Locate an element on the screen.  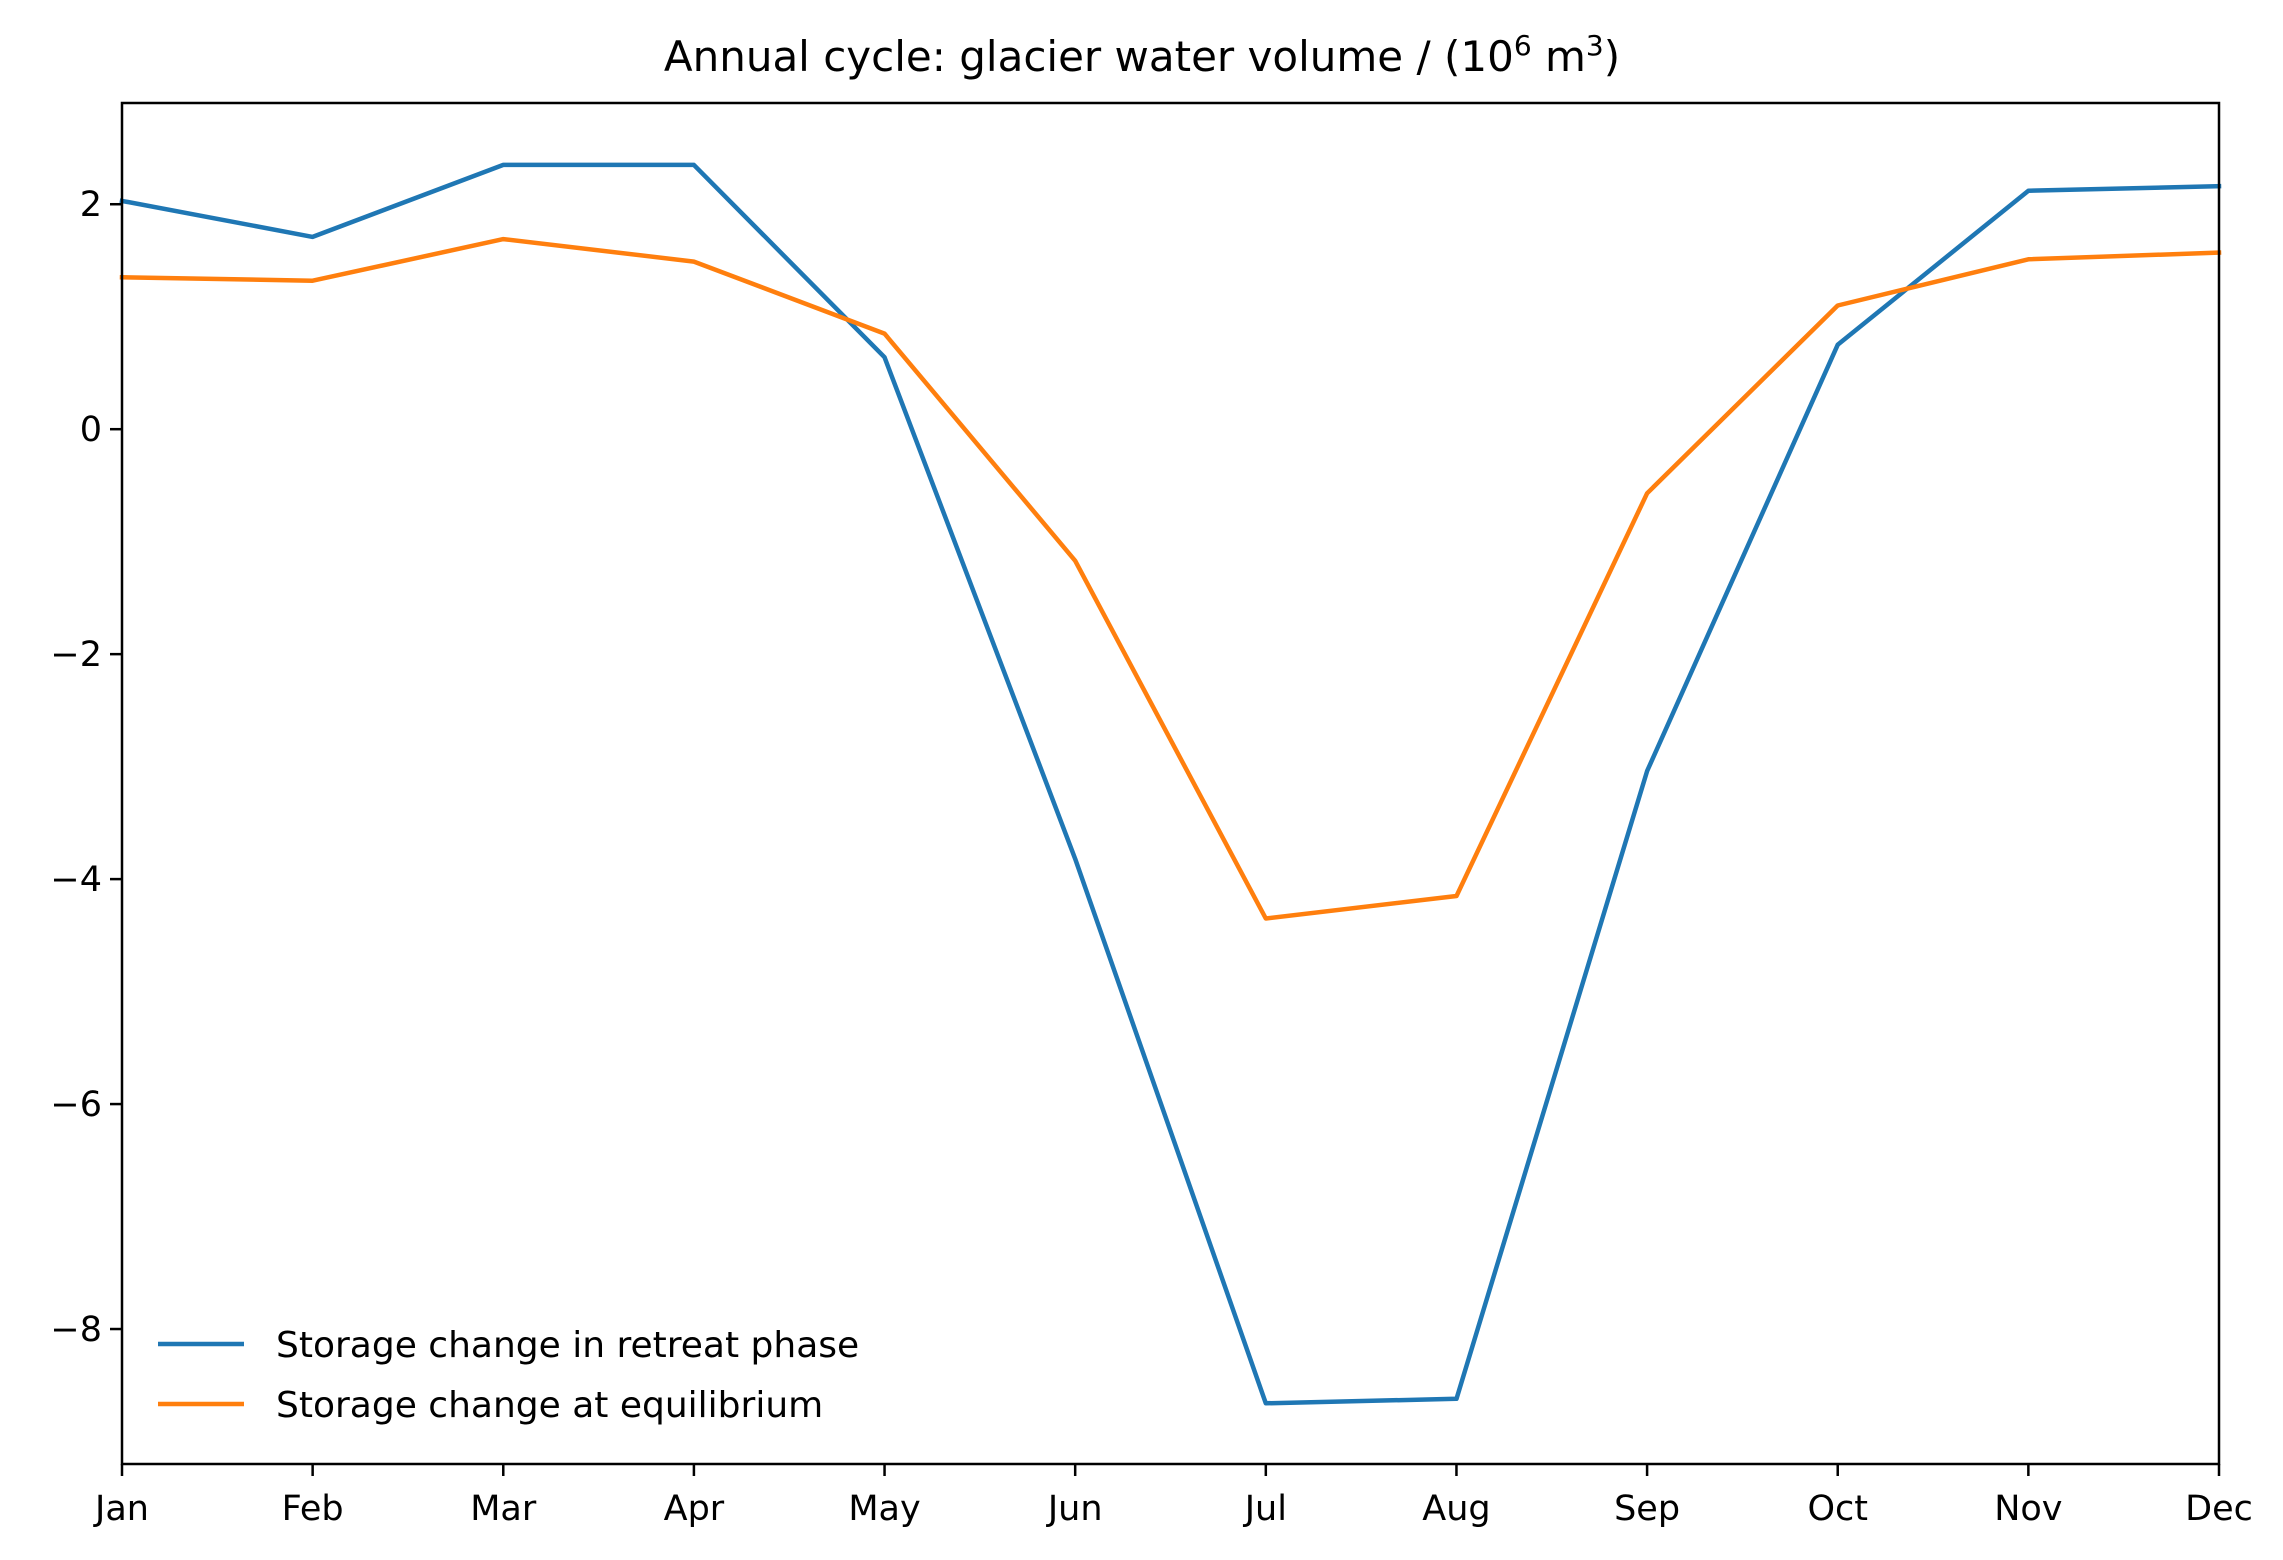
y-tick-label--4: −4 is located at coordinates (76, 880).